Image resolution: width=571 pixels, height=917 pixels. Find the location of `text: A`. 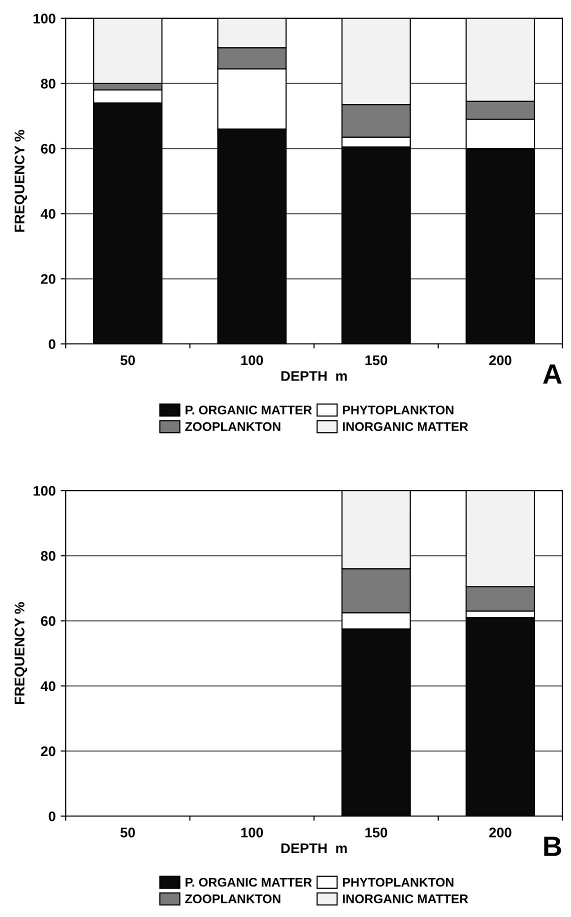

text: A is located at coordinates (552, 374).